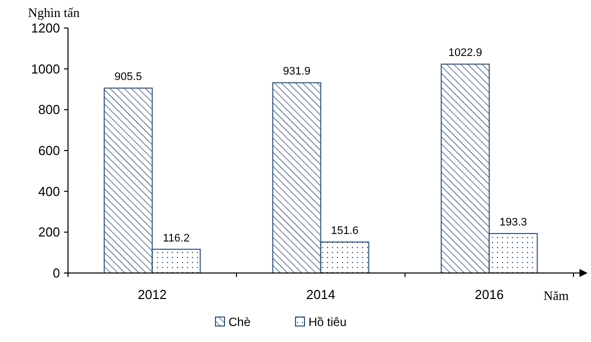  I want to click on y-axis-title: Nghìn tấn, so click(54, 12).